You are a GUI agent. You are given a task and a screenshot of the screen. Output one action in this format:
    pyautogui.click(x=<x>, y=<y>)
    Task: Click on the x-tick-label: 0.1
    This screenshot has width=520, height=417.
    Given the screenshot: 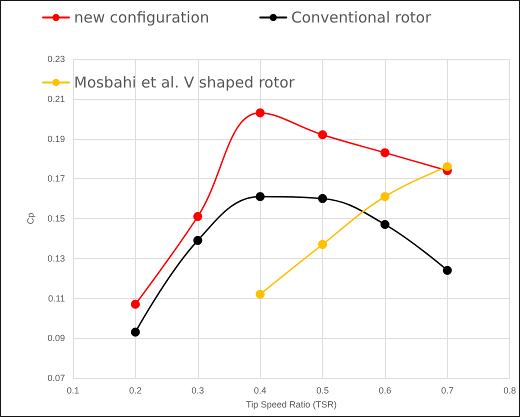 What is the action you would take?
    pyautogui.click(x=73, y=391)
    